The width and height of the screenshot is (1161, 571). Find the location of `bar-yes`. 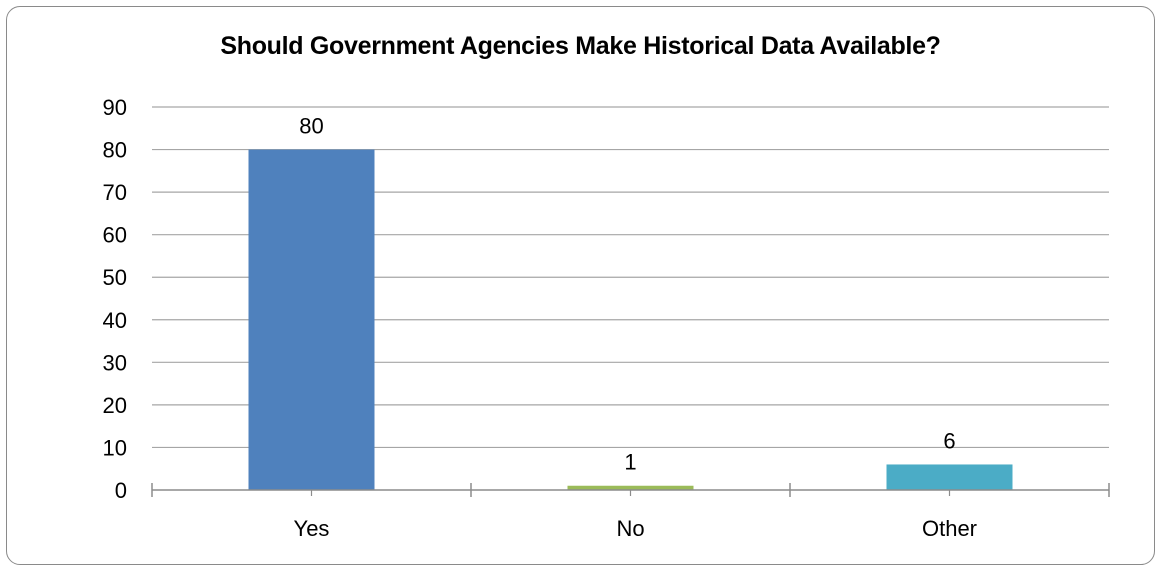

bar-yes is located at coordinates (311, 320).